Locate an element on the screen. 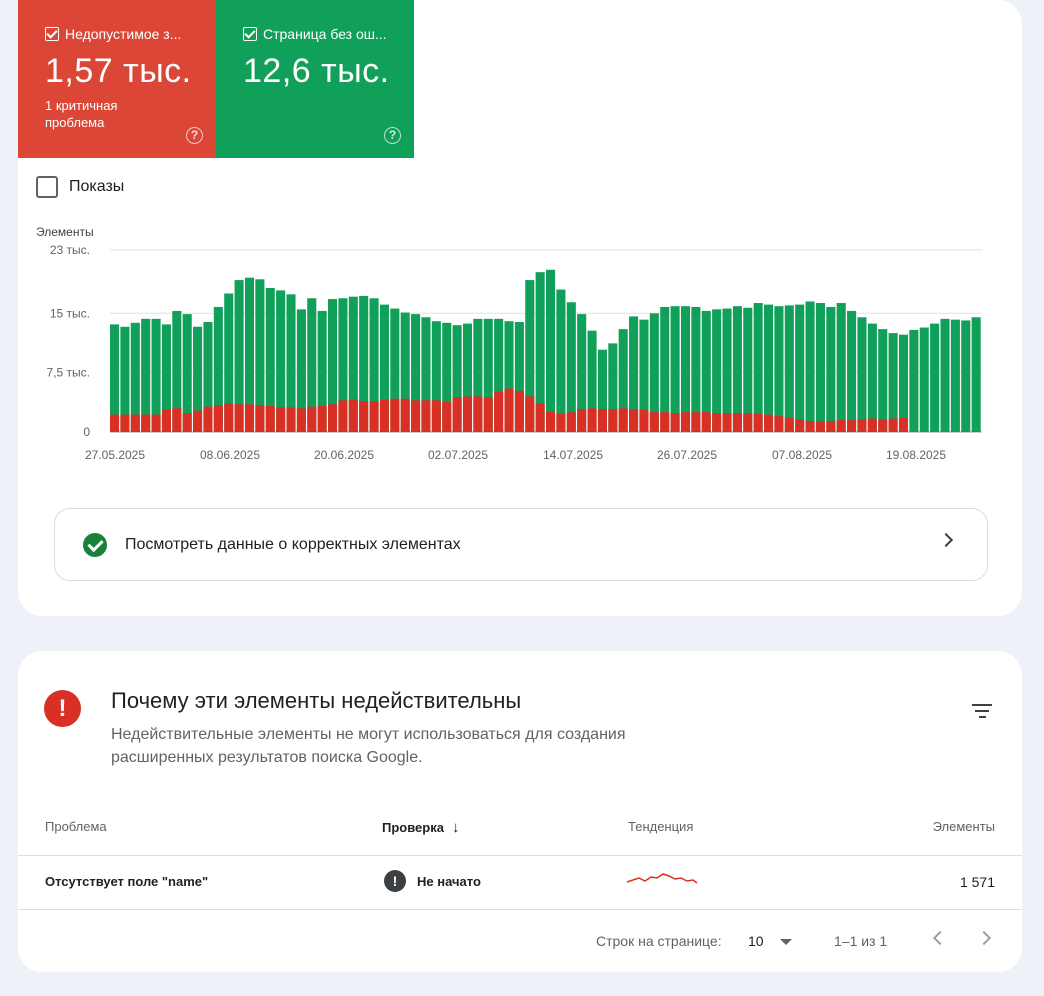  column-header-items: Элементы is located at coordinates (963, 826).